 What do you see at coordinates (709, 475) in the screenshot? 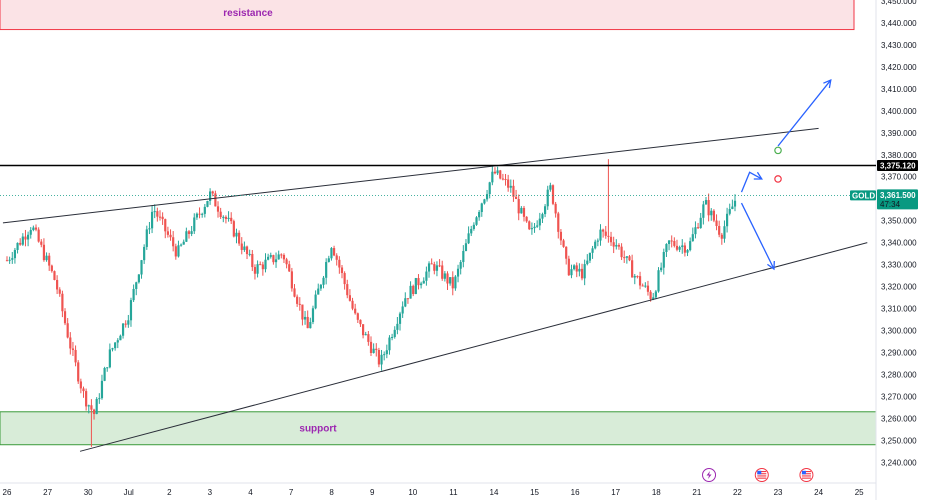
I see `lightning-icon` at bounding box center [709, 475].